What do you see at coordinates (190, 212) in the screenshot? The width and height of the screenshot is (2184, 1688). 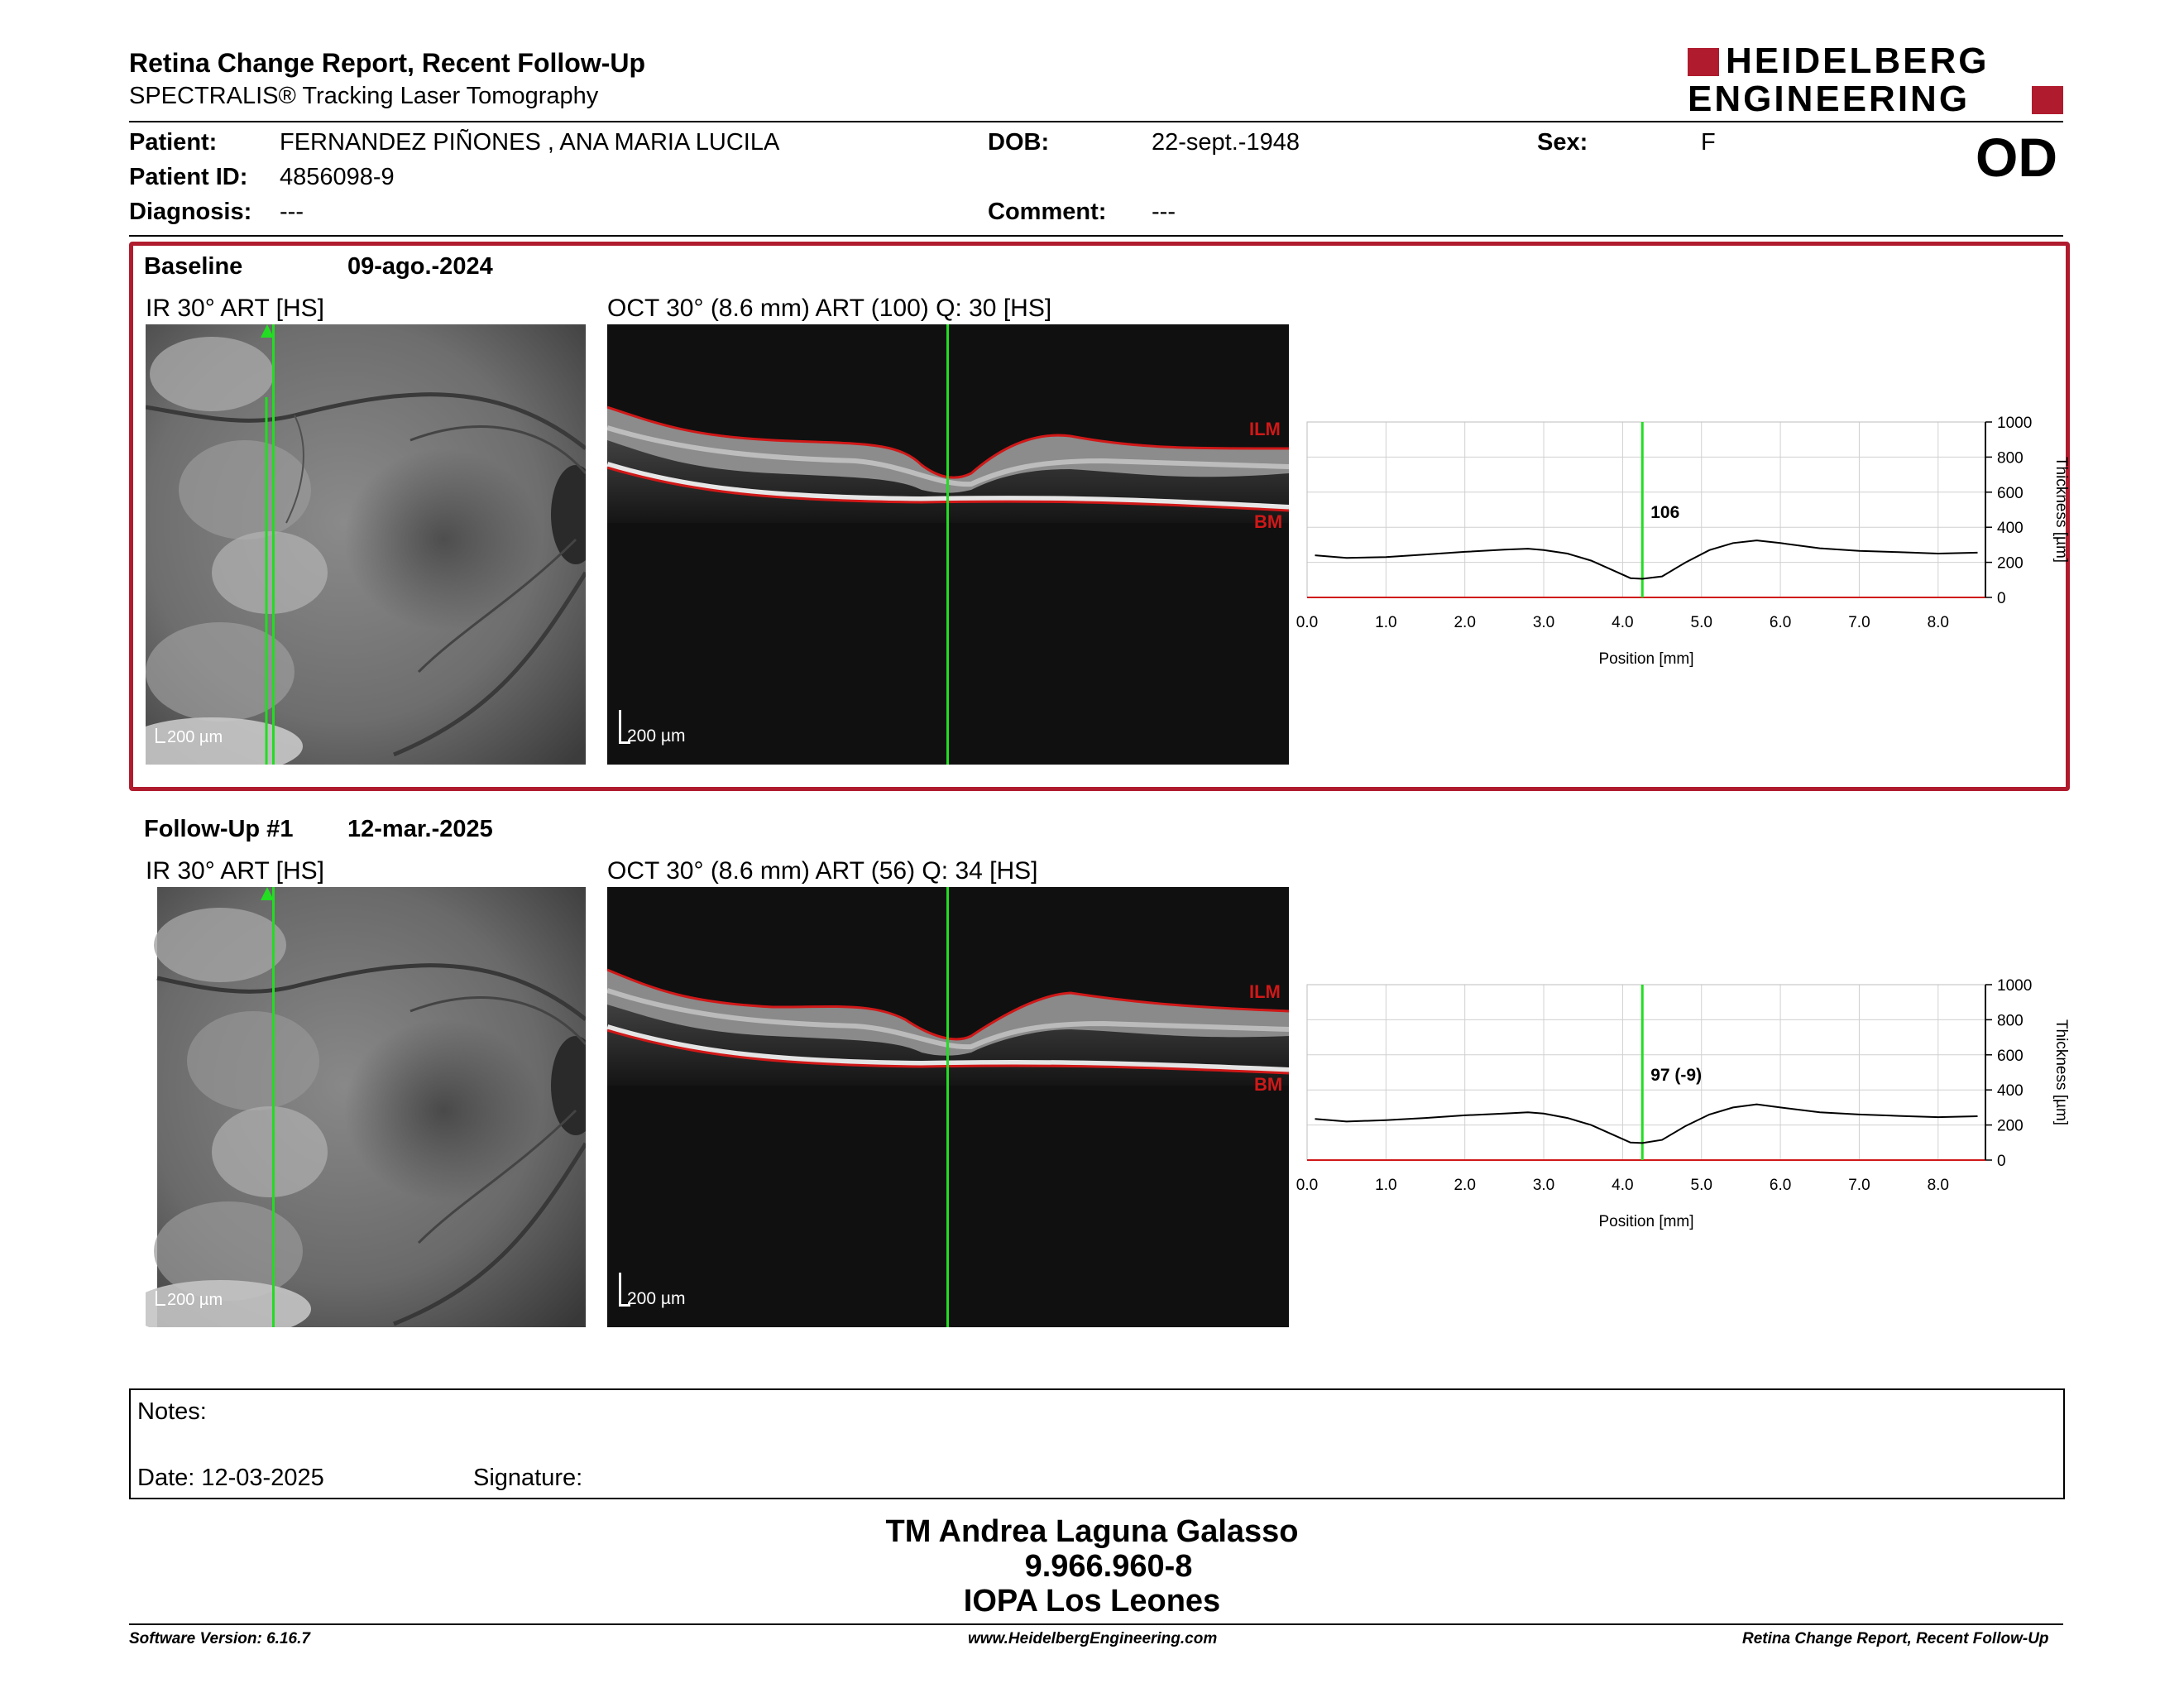 I see `diagnosis-label: Diagnosis:` at bounding box center [190, 212].